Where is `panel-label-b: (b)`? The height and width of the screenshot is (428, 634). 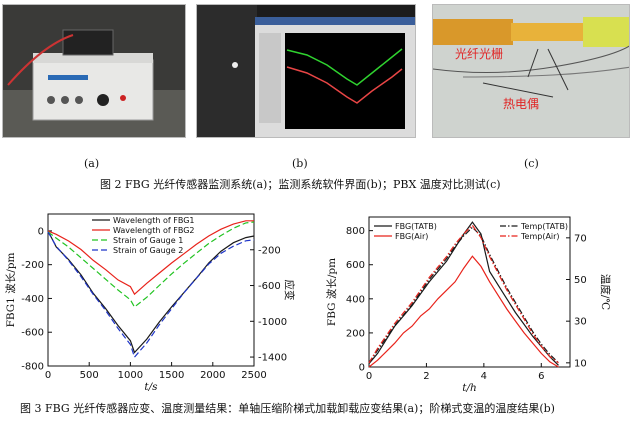 panel-label-b: (b) is located at coordinates (300, 163).